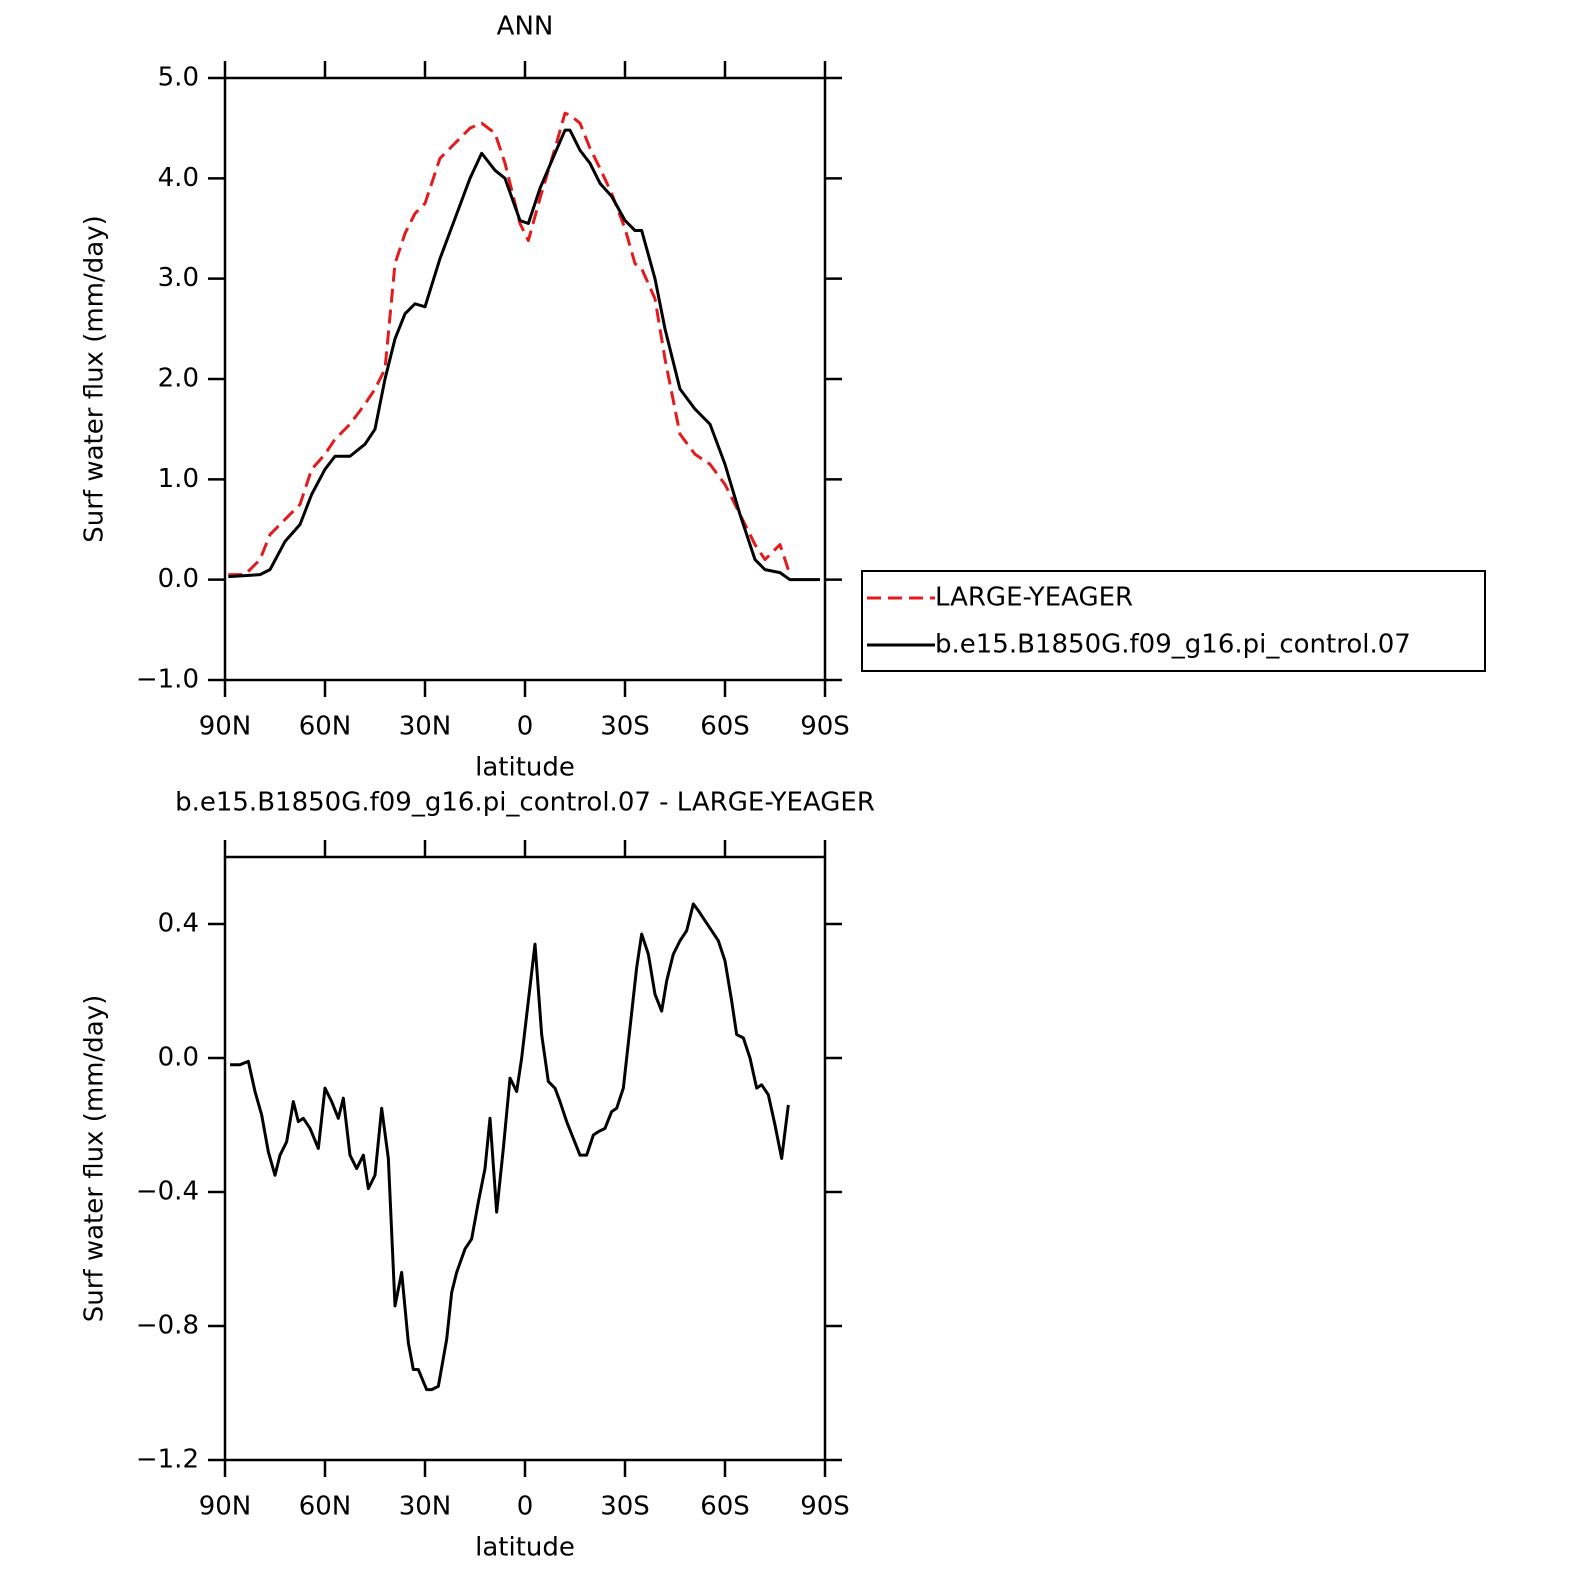  Describe the element at coordinates (178, 479) in the screenshot. I see `y-tick-label: 1.0` at that location.